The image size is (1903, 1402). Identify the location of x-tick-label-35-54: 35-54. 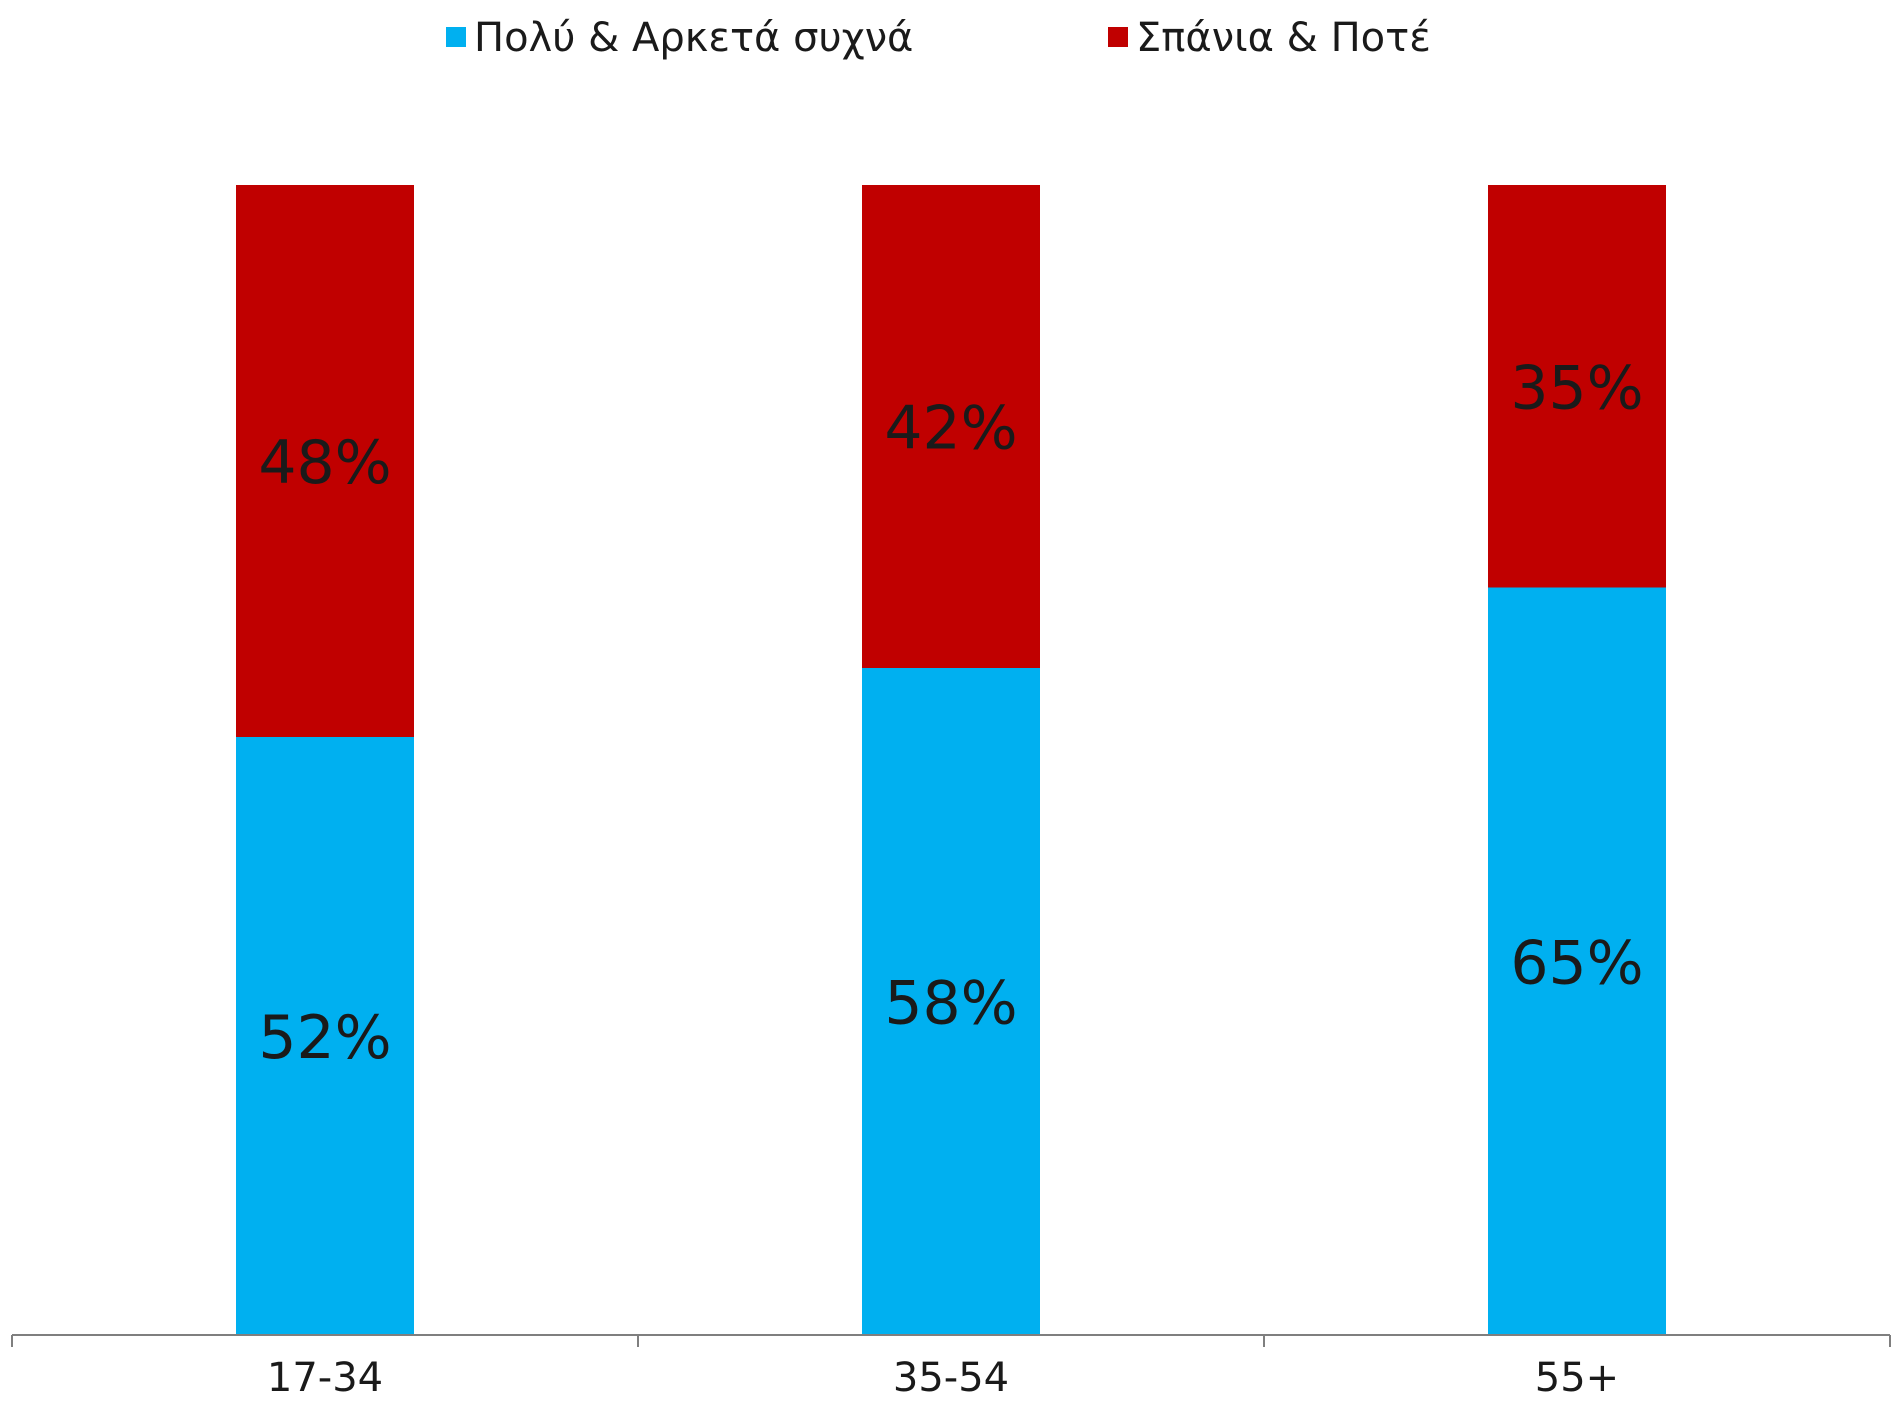
(951, 1378).